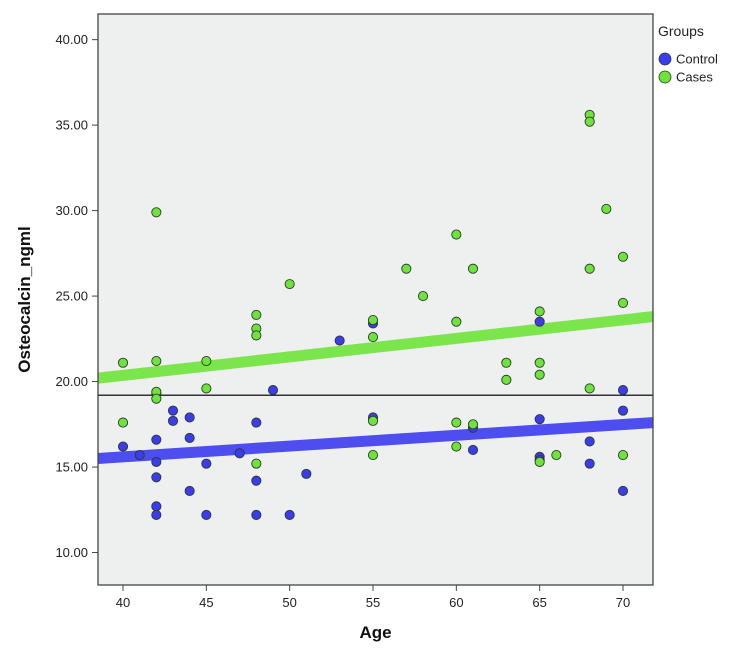 This screenshot has width=737, height=655. Describe the element at coordinates (24, 299) in the screenshot. I see `y-axis-title: Osteocalcin_ngml` at that location.